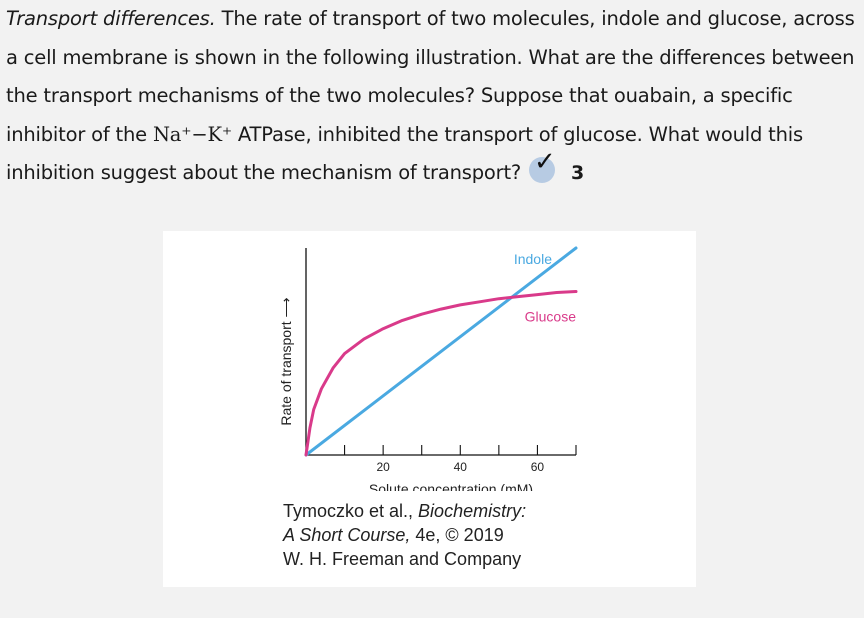 This screenshot has width=864, height=618. I want to click on y-axis-label: Rate of transport ⟶, so click(286, 361).